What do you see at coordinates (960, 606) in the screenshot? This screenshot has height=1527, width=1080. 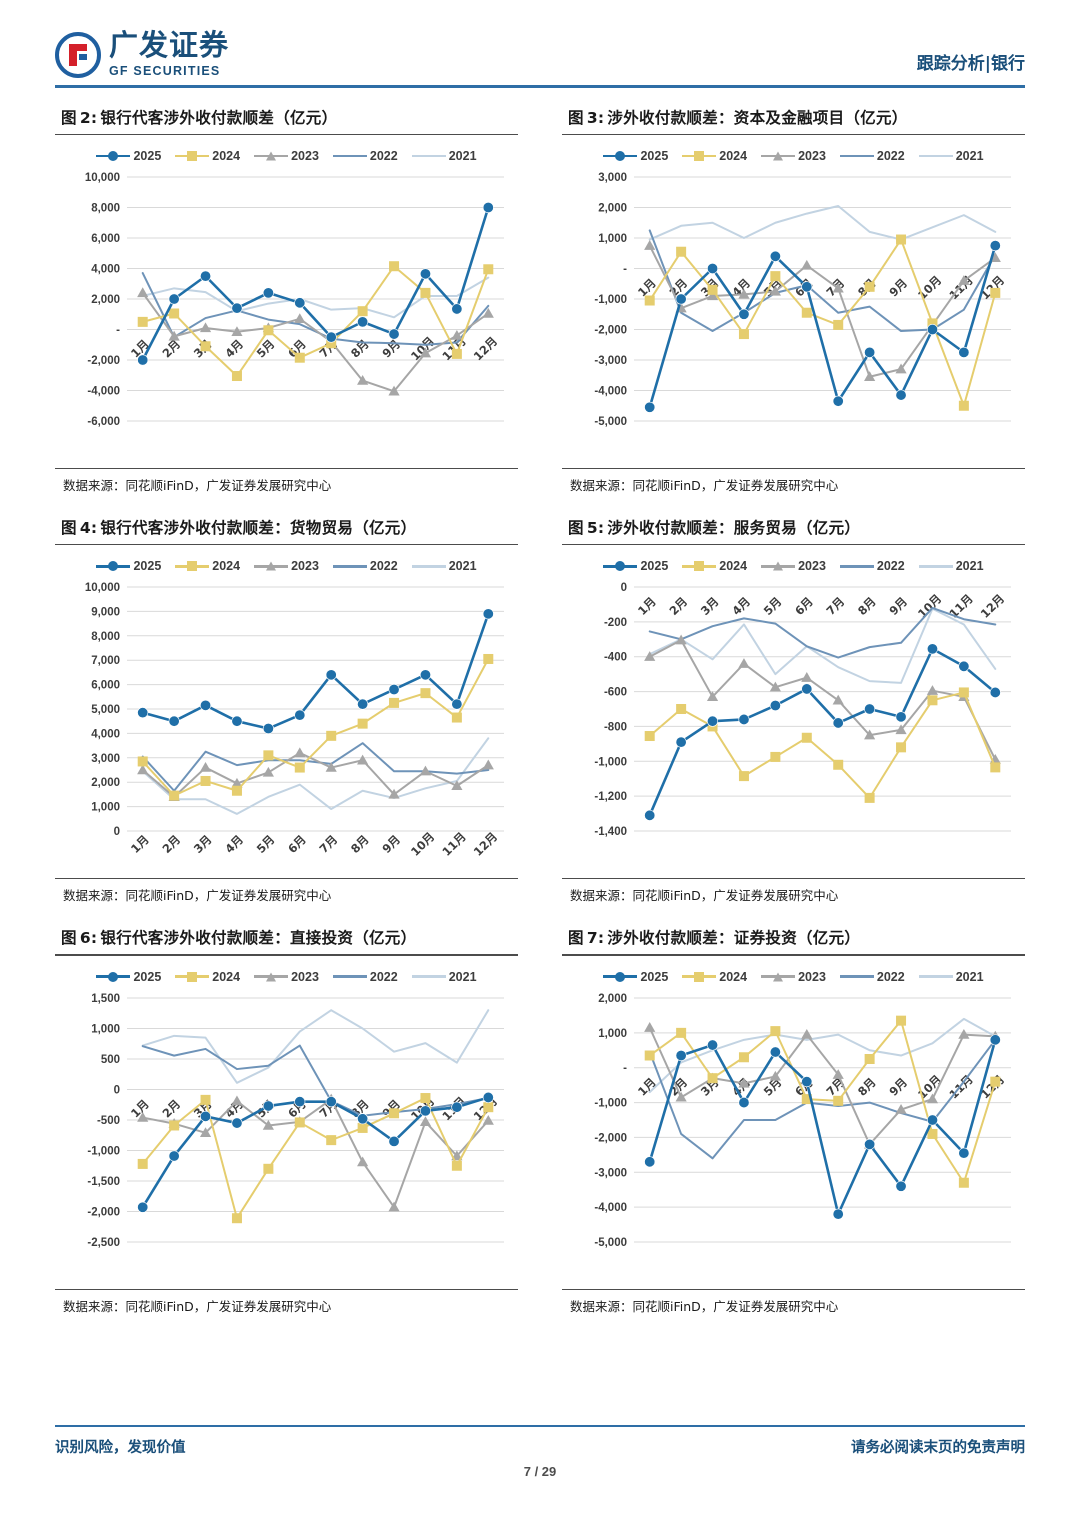 I see `x-axis-tick-label: 11月` at bounding box center [960, 606].